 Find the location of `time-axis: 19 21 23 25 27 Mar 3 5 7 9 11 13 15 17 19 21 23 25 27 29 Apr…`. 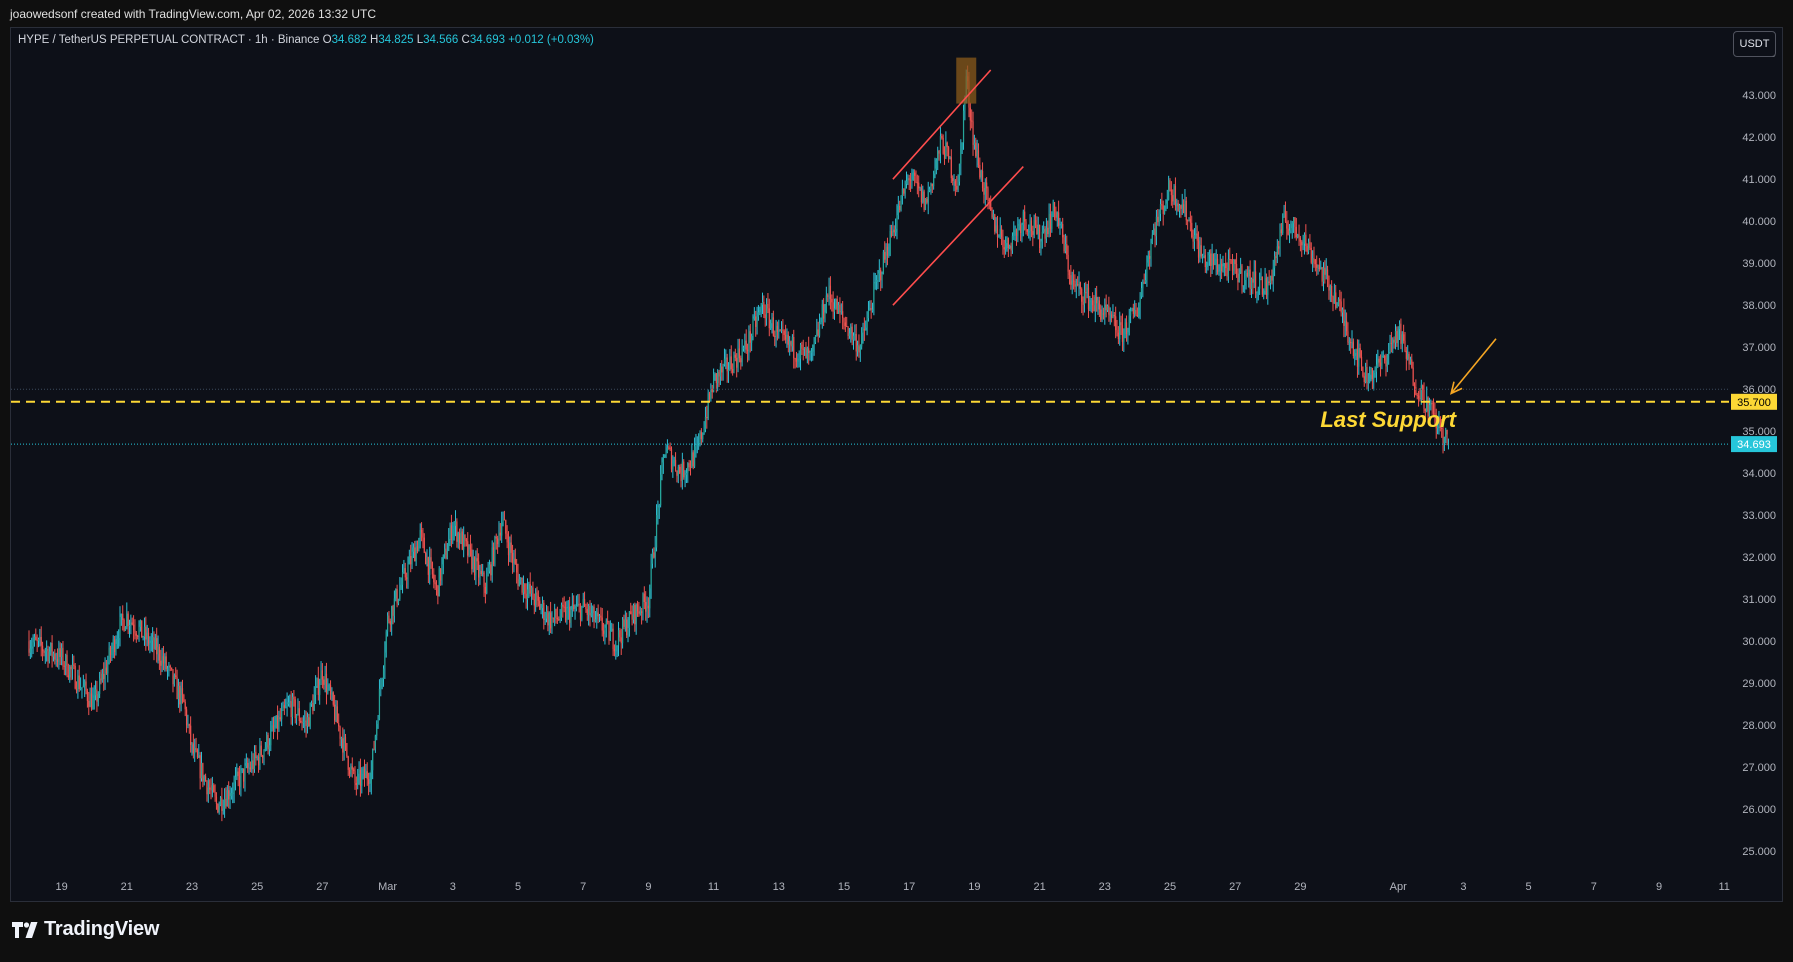

time-axis: 19 21 23 25 27 Mar 3 5 7 9 11 13 15 17 19 21 23 25 27 29 Apr… is located at coordinates (892, 887).